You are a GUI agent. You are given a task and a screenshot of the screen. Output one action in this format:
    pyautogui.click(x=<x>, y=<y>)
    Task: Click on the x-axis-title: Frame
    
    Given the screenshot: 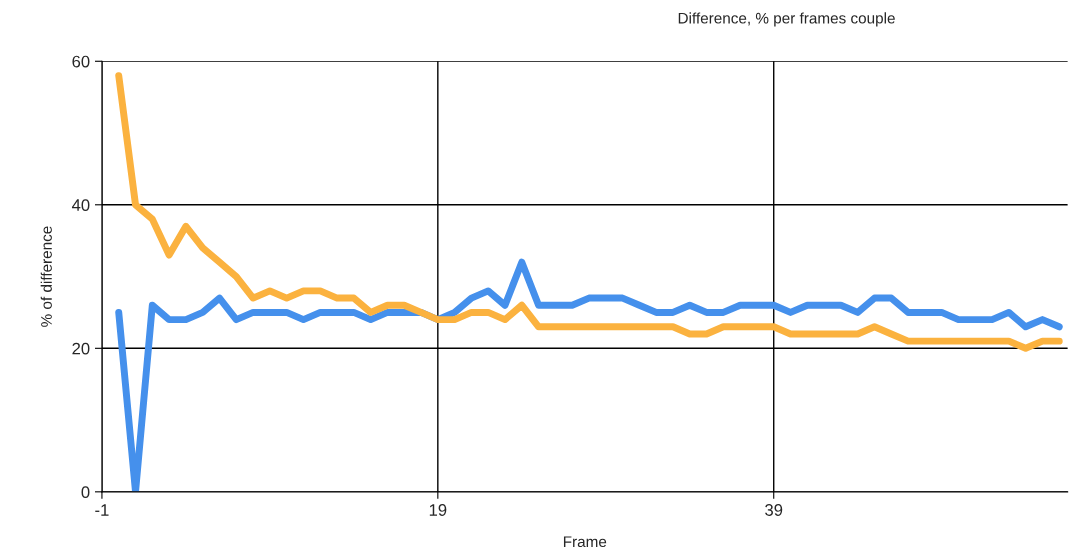 What is the action you would take?
    pyautogui.click(x=585, y=542)
    